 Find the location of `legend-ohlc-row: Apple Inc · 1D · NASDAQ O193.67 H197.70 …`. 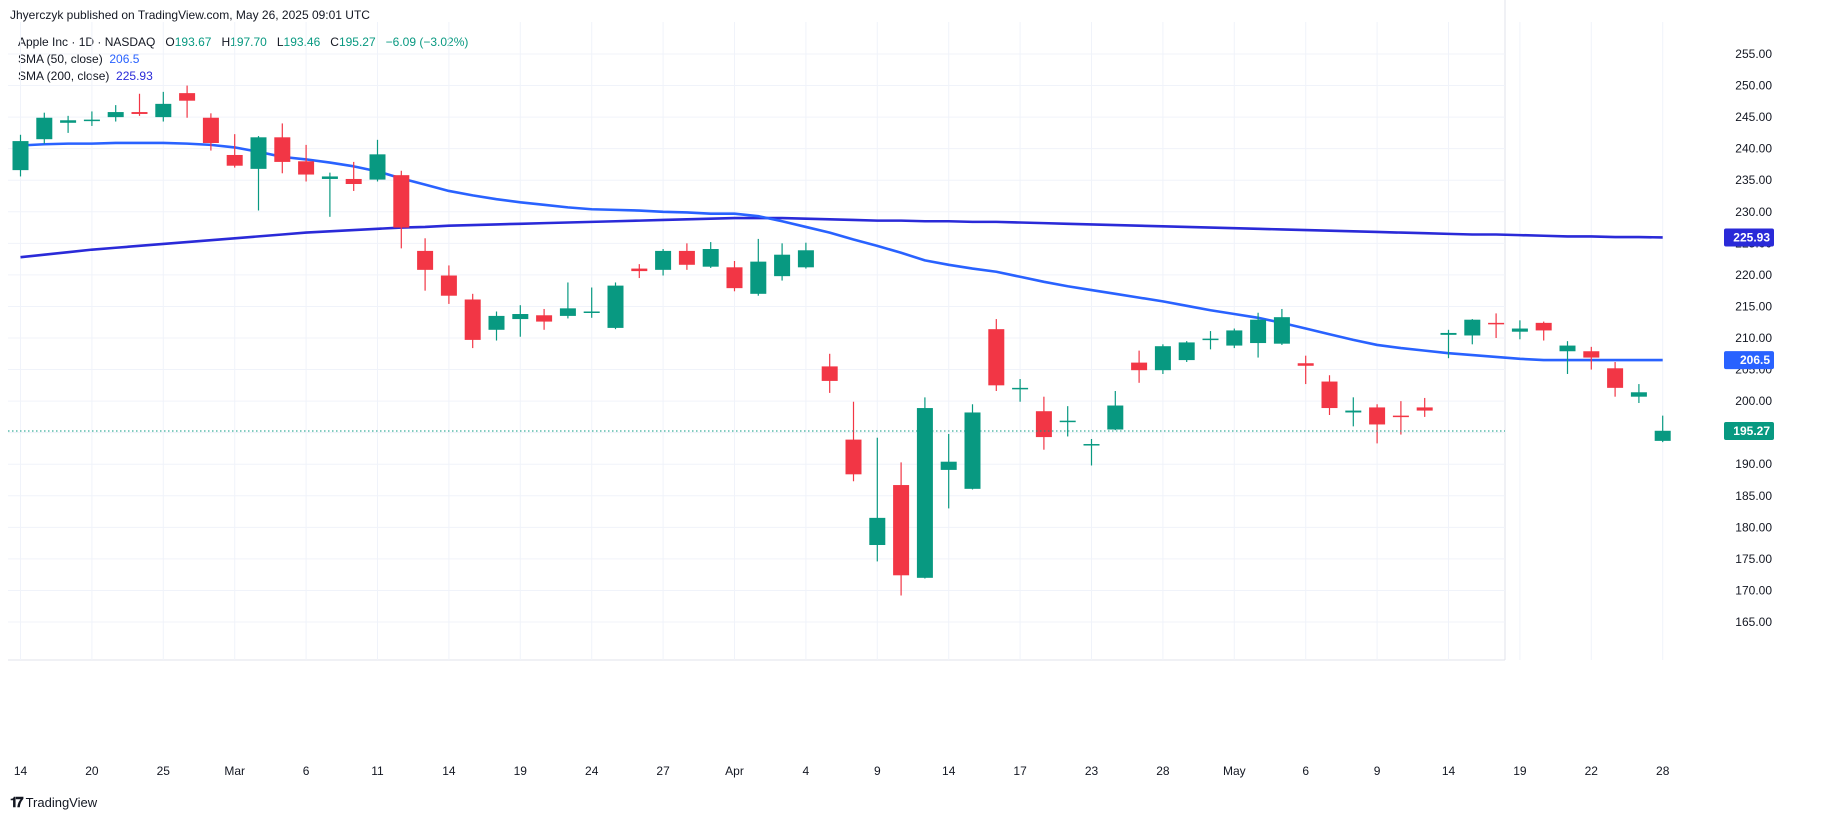

legend-ohlc-row: Apple Inc · 1D · NASDAQ O193.67 H197.70 … is located at coordinates (243, 42).